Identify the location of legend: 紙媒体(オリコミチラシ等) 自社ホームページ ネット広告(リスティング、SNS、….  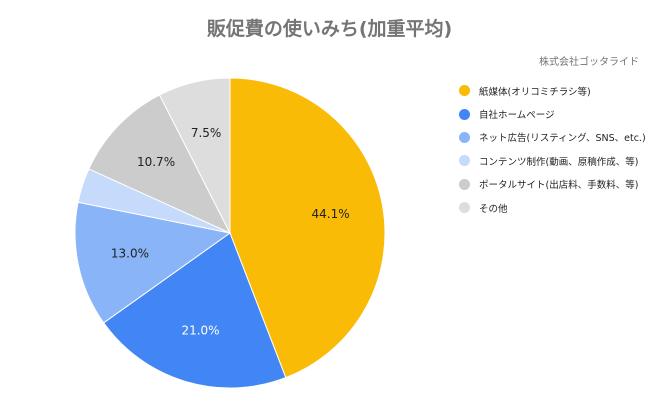
(552, 149).